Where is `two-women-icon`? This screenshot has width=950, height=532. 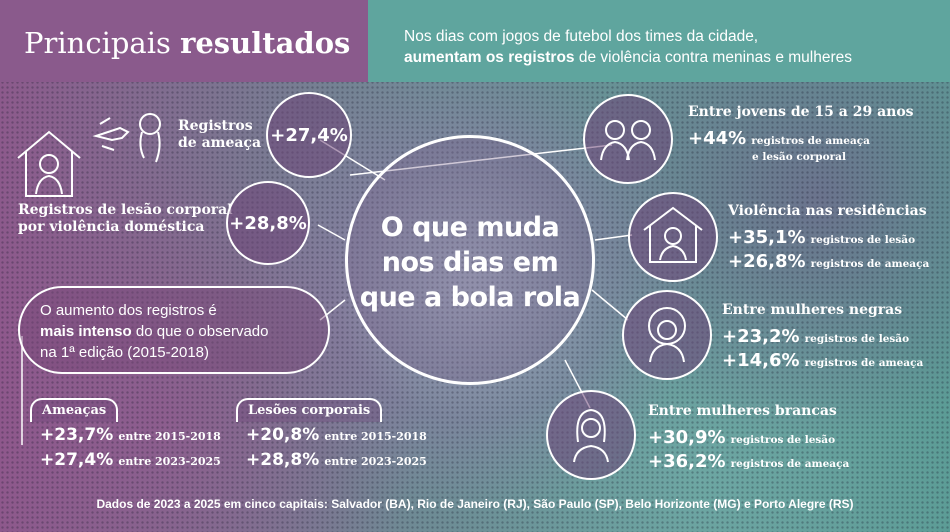 two-women-icon is located at coordinates (628, 140).